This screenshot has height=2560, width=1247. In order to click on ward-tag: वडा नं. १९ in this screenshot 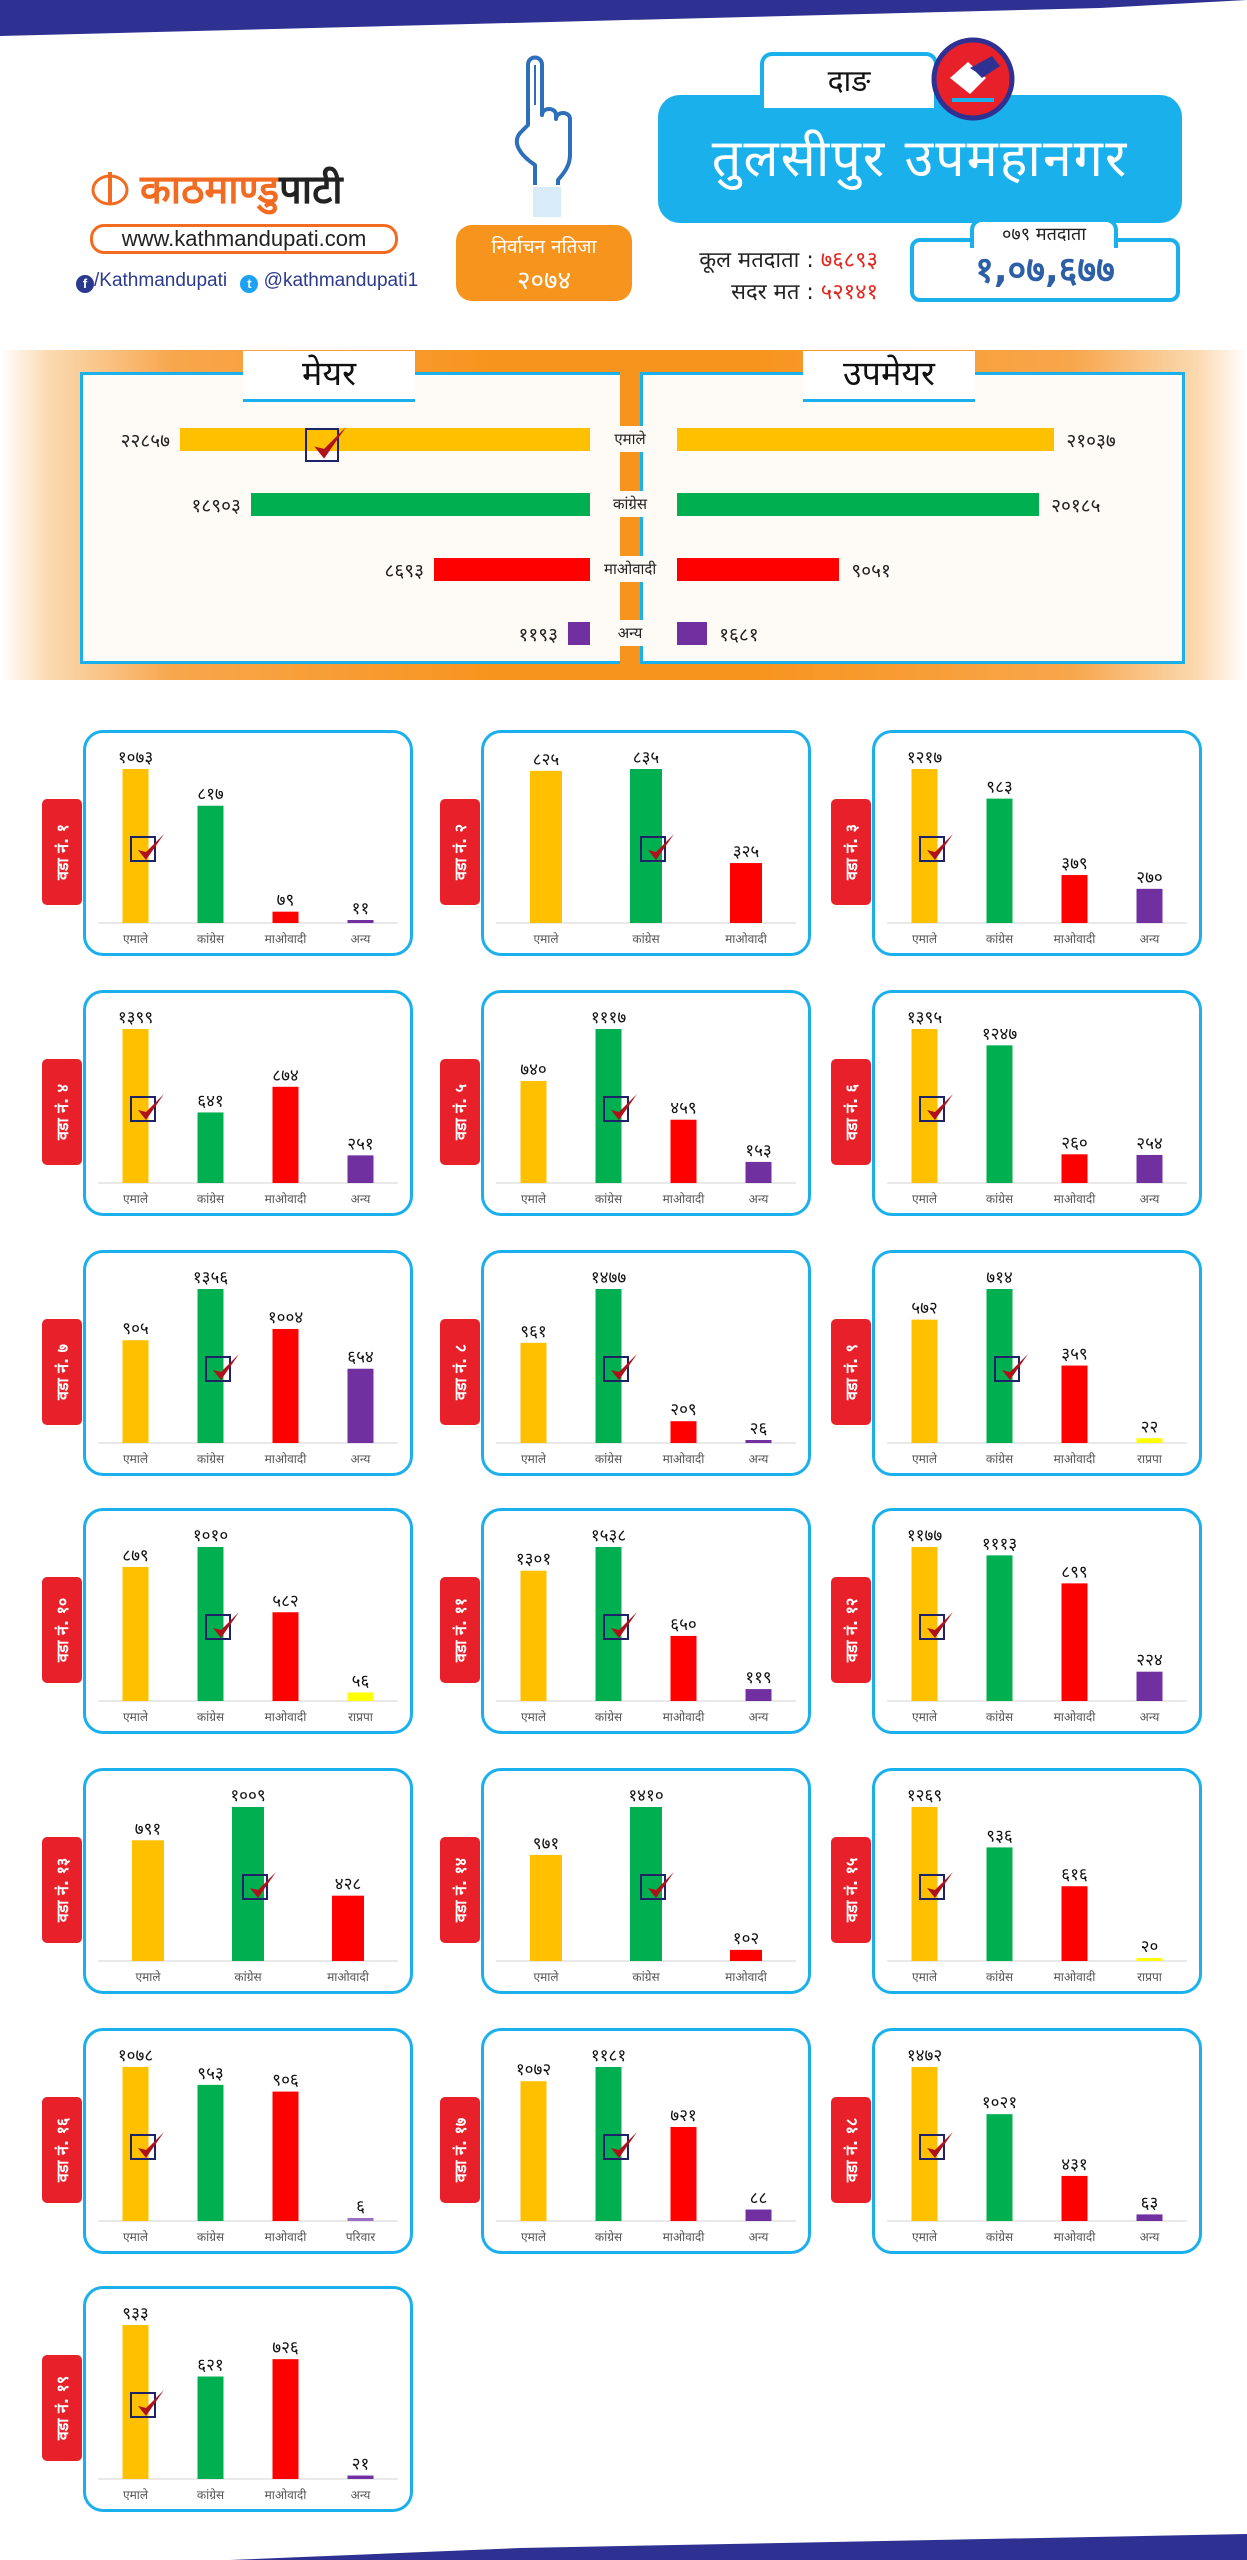, I will do `click(62, 2408)`.